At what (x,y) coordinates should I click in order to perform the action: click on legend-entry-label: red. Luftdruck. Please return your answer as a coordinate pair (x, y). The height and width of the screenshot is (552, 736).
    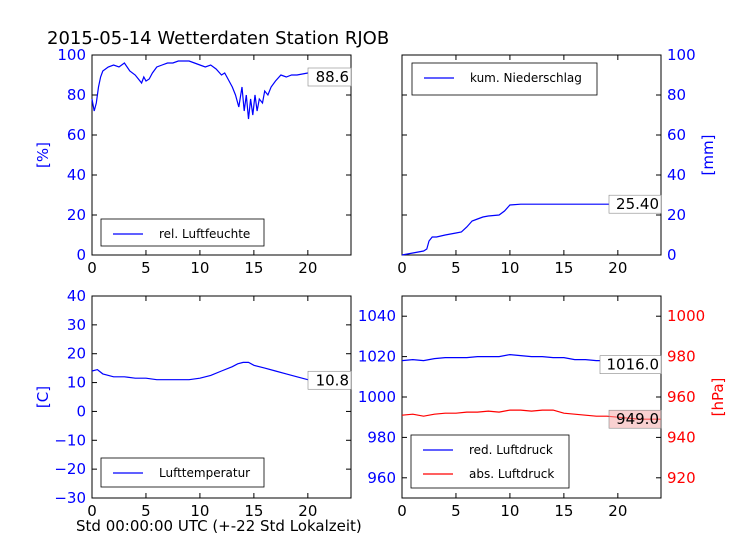
    Looking at the image, I should click on (511, 450).